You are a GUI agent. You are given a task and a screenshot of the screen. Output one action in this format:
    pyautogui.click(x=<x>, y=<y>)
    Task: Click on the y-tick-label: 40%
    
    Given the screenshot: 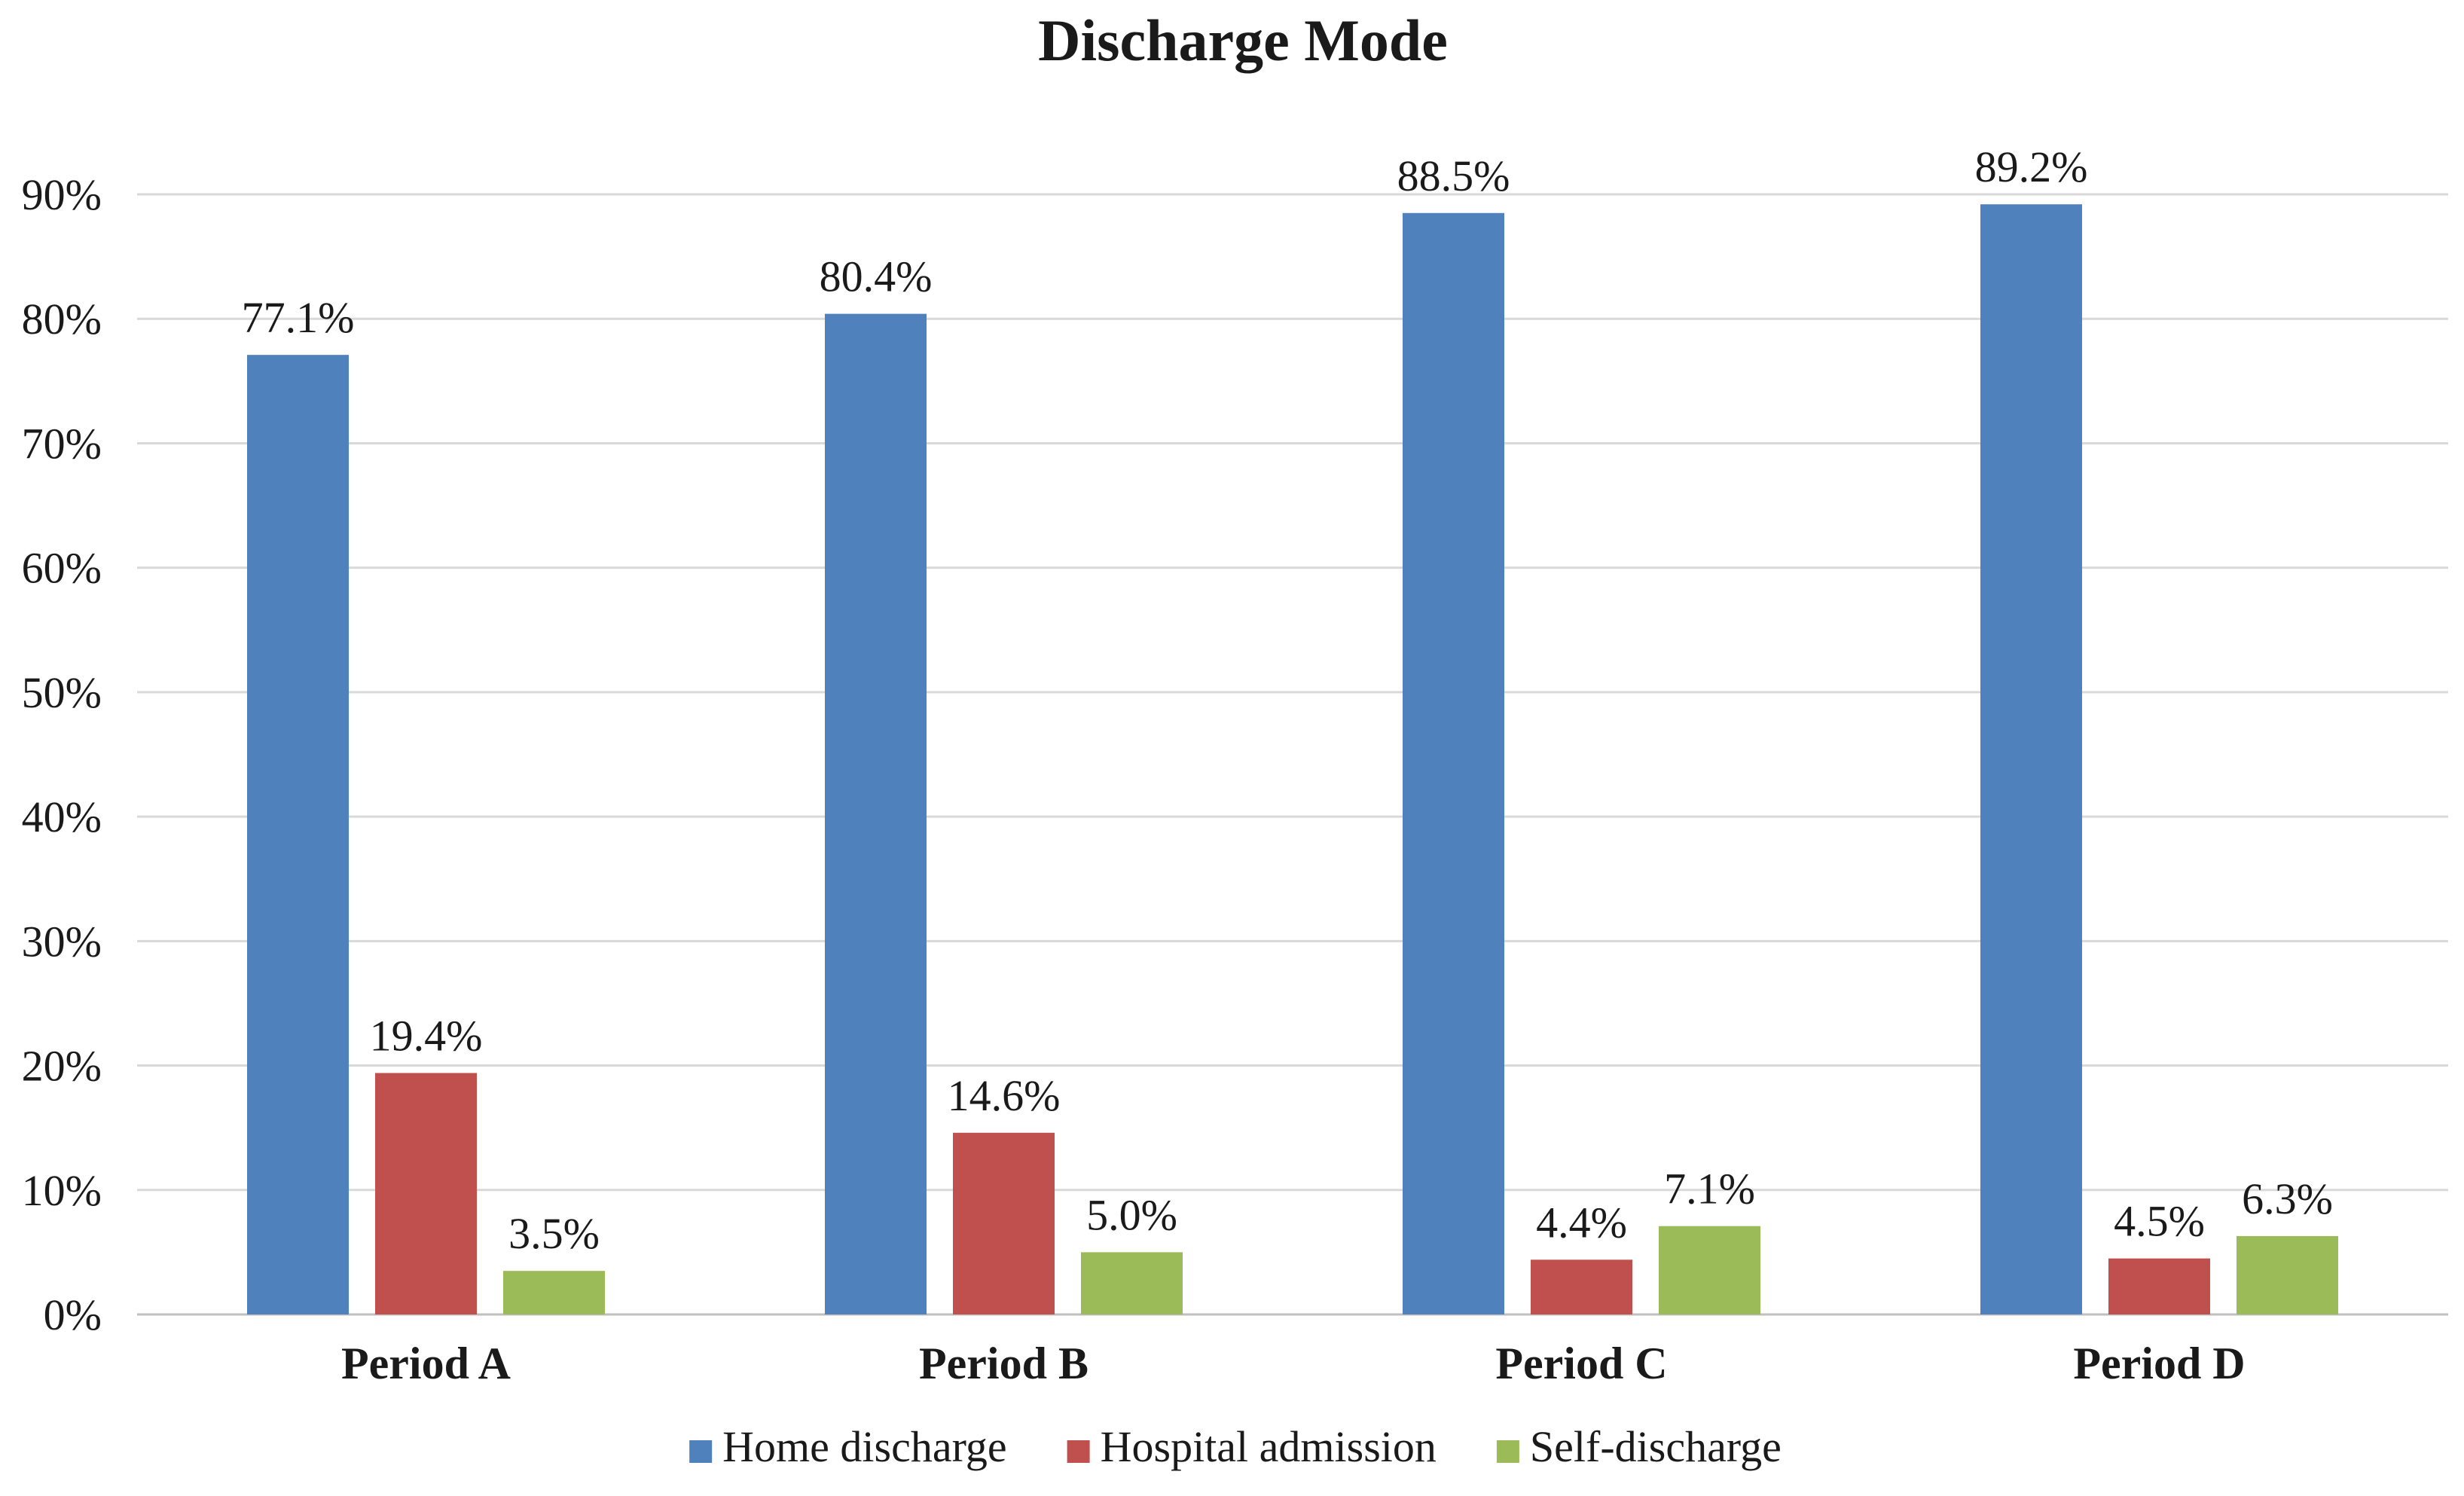 What is the action you would take?
    pyautogui.click(x=62, y=817)
    